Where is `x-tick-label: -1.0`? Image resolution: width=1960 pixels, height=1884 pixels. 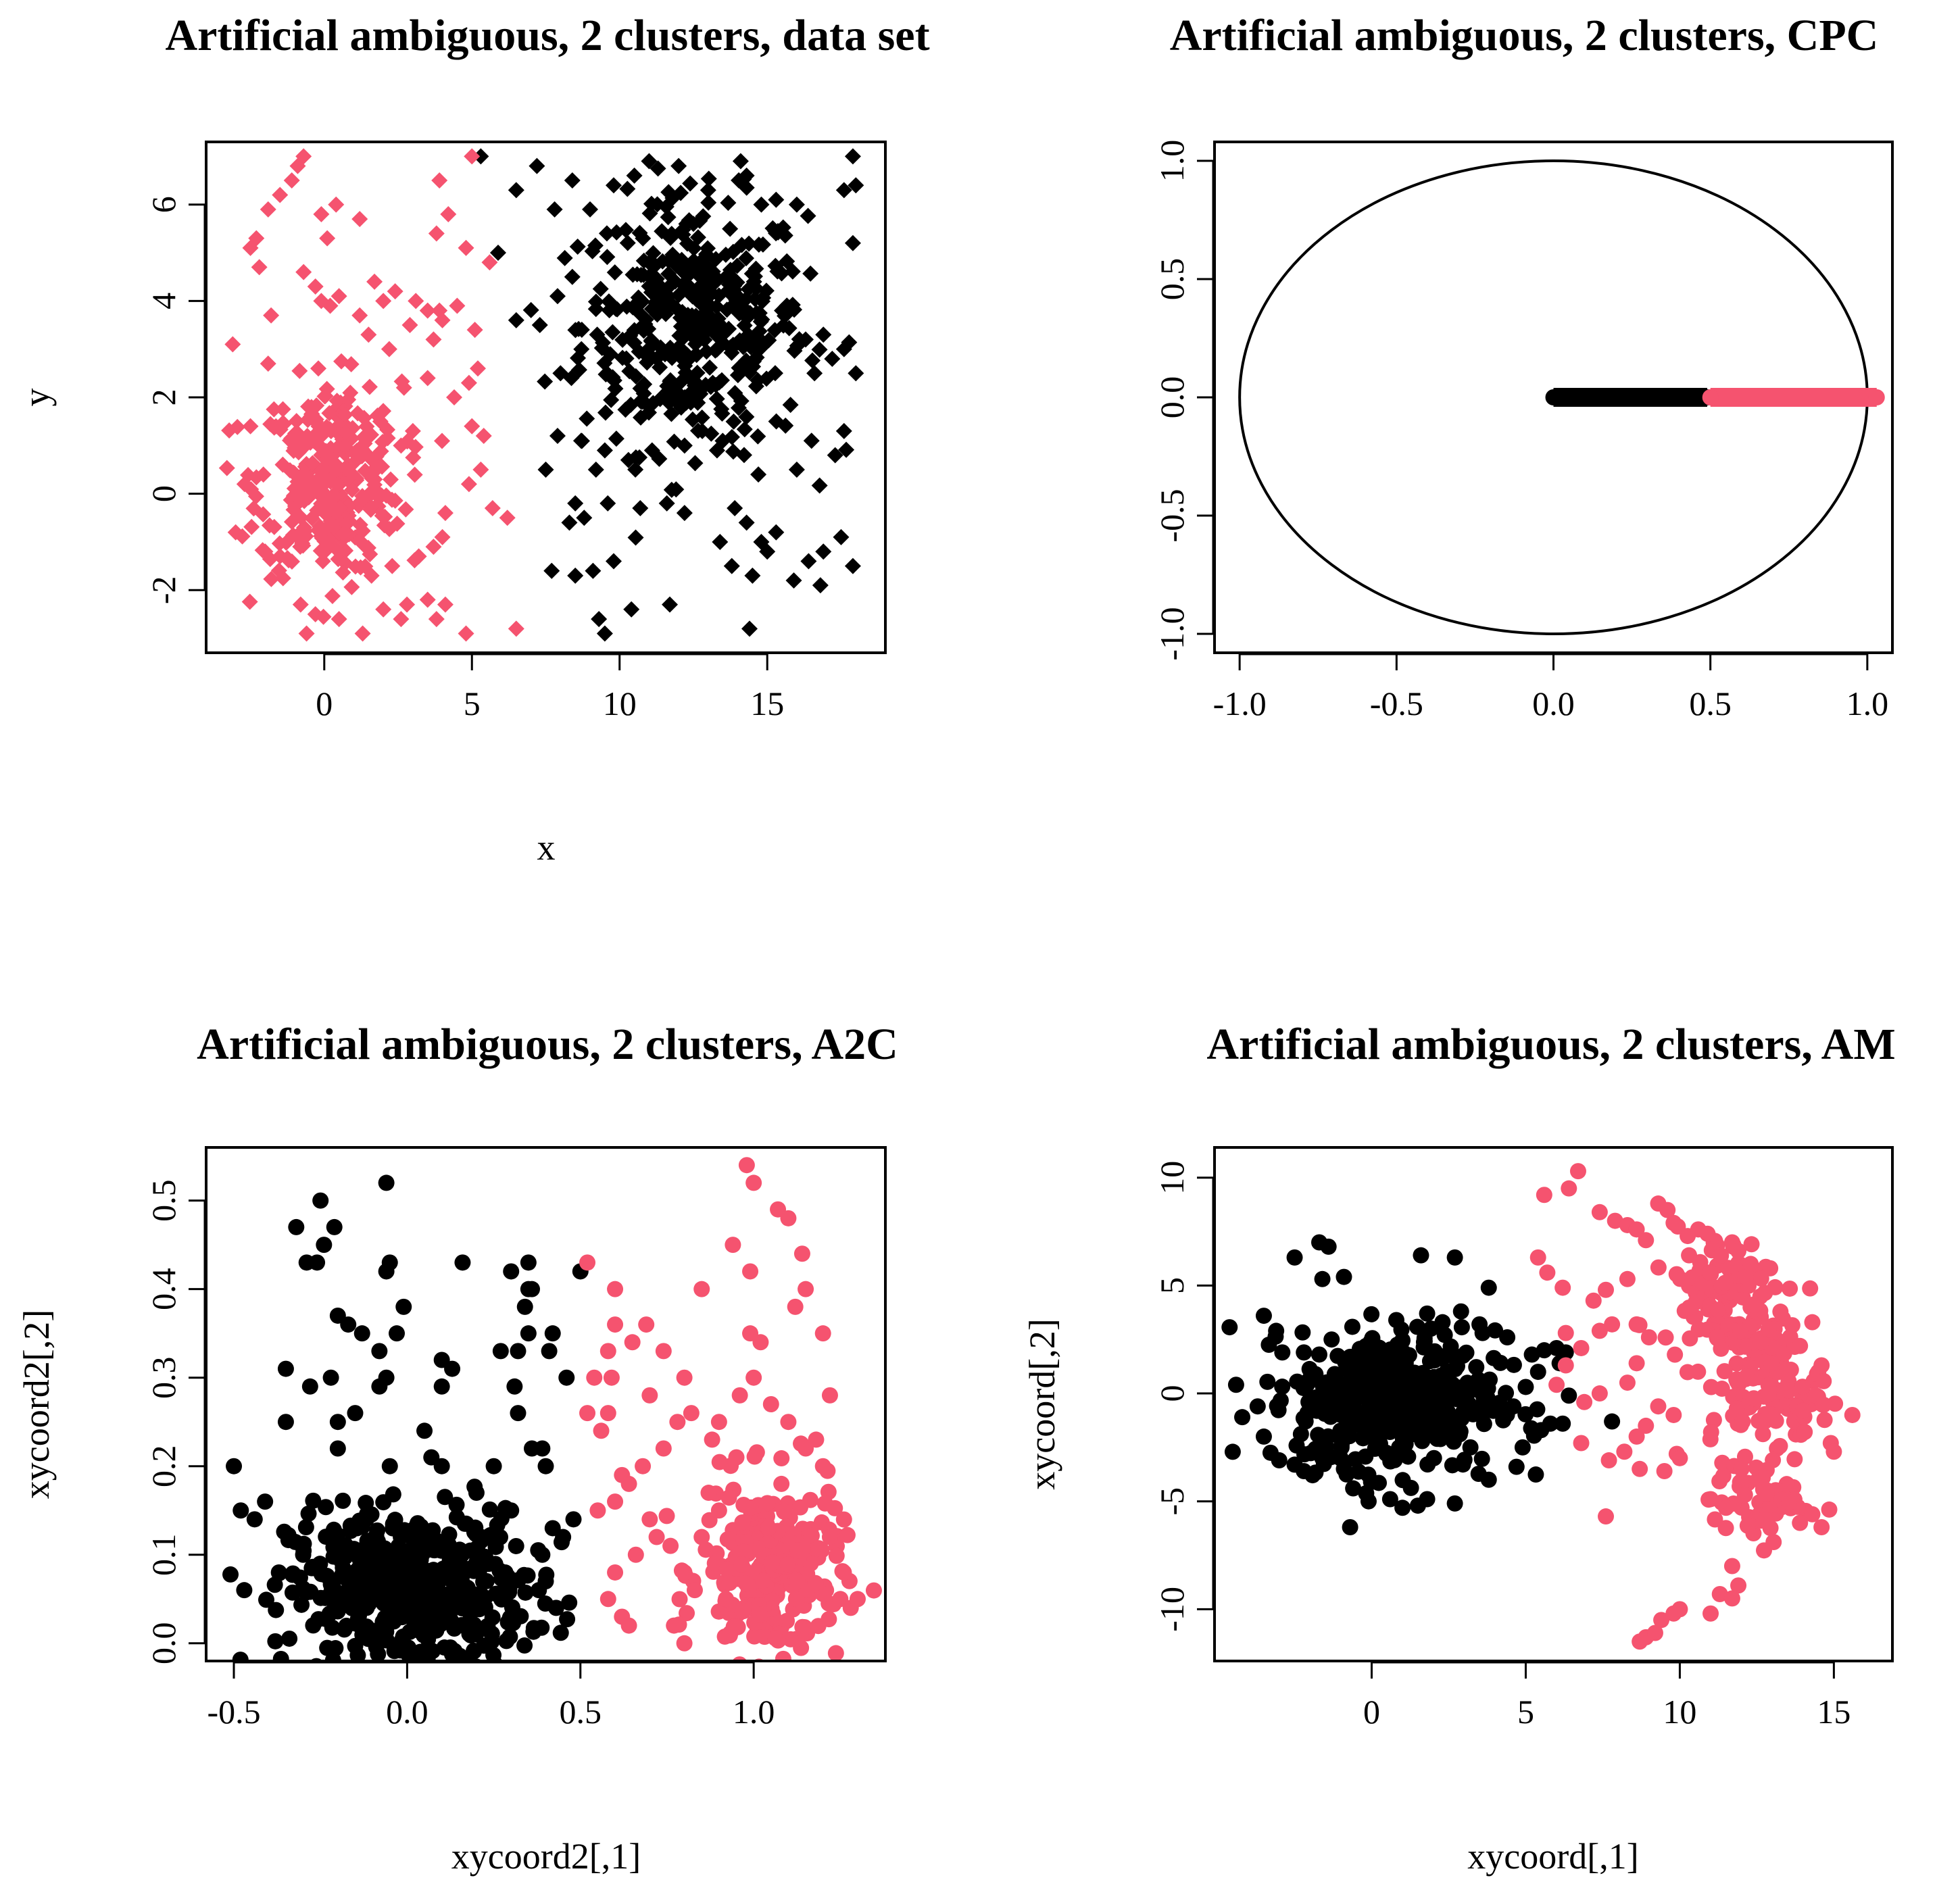 x-tick-label: -1.0 is located at coordinates (1240, 703).